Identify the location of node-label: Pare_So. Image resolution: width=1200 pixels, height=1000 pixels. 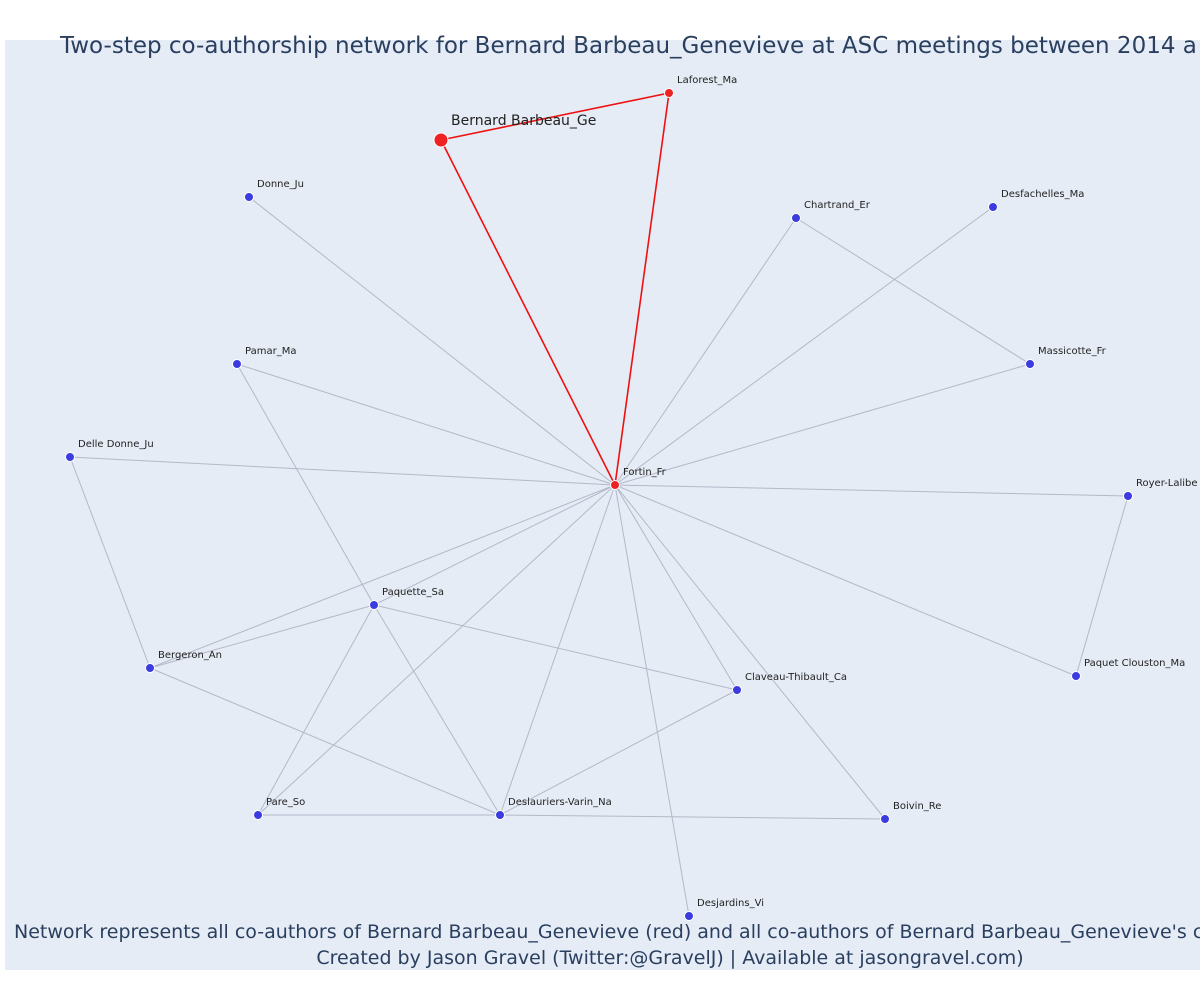
(285, 802).